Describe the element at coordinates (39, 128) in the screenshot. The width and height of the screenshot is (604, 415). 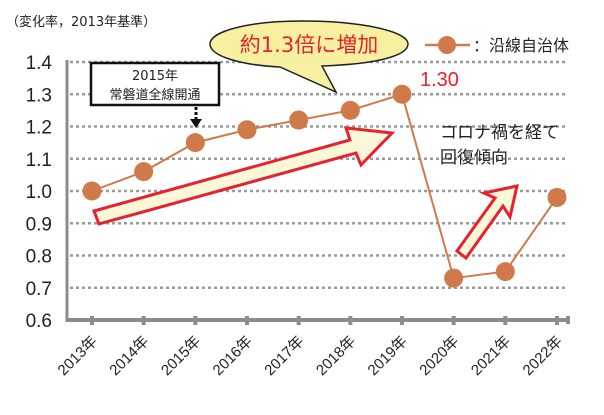
I see `y-tick-label: 1.2` at that location.